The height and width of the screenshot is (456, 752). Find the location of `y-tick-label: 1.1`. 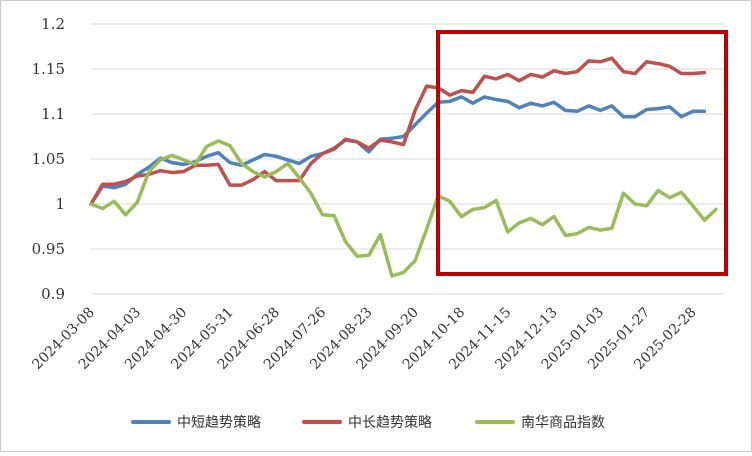

y-tick-label: 1.1 is located at coordinates (53, 114).